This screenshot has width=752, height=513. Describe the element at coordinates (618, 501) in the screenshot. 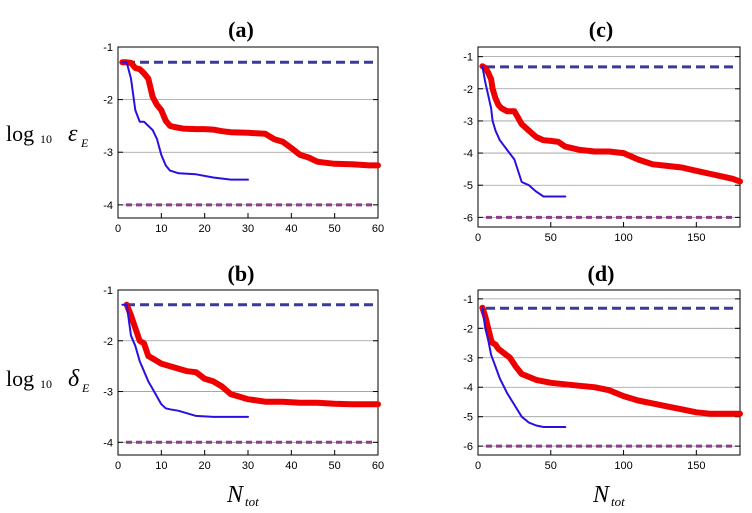

I see `xlabel-right-sub: tot` at that location.